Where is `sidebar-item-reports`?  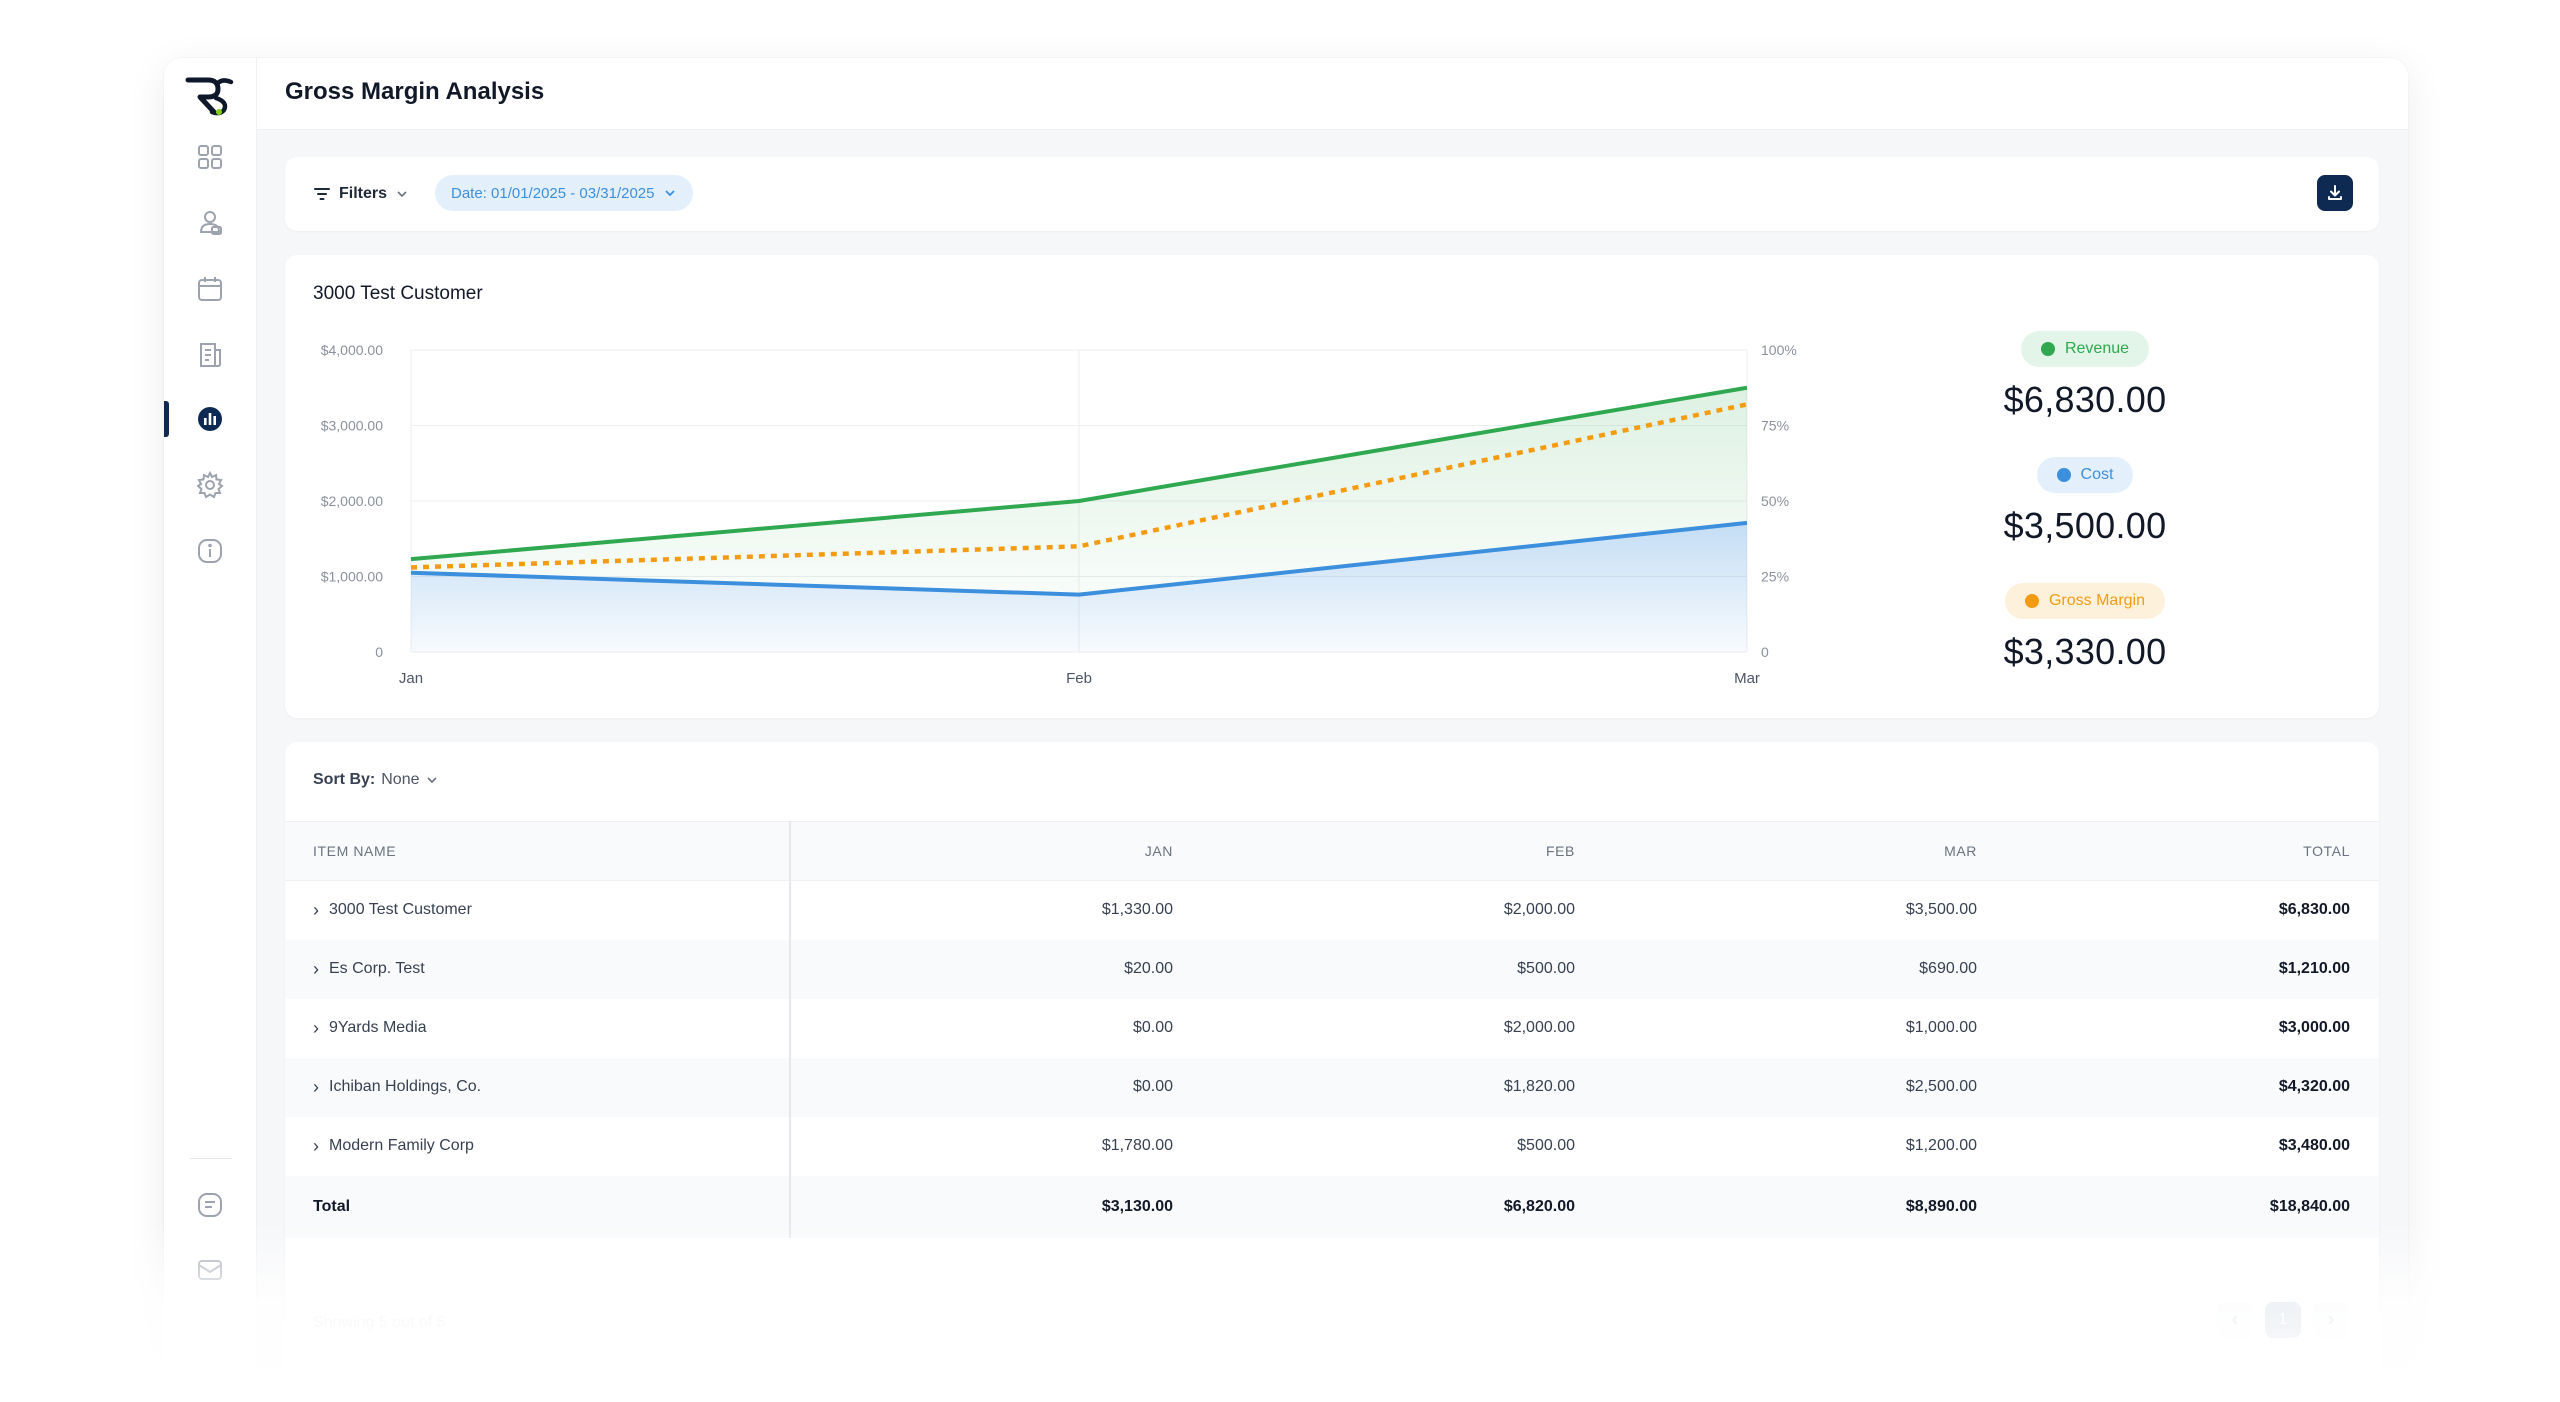
sidebar-item-reports is located at coordinates (210, 419).